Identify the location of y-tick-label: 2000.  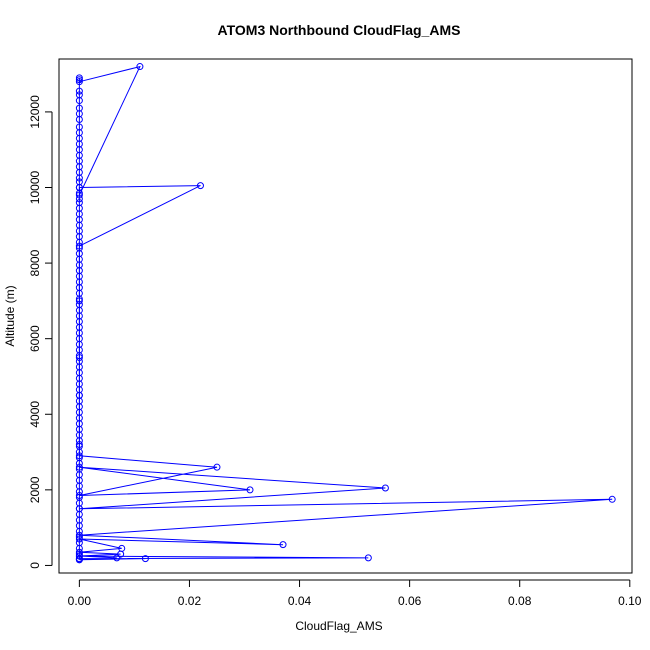
(35, 489).